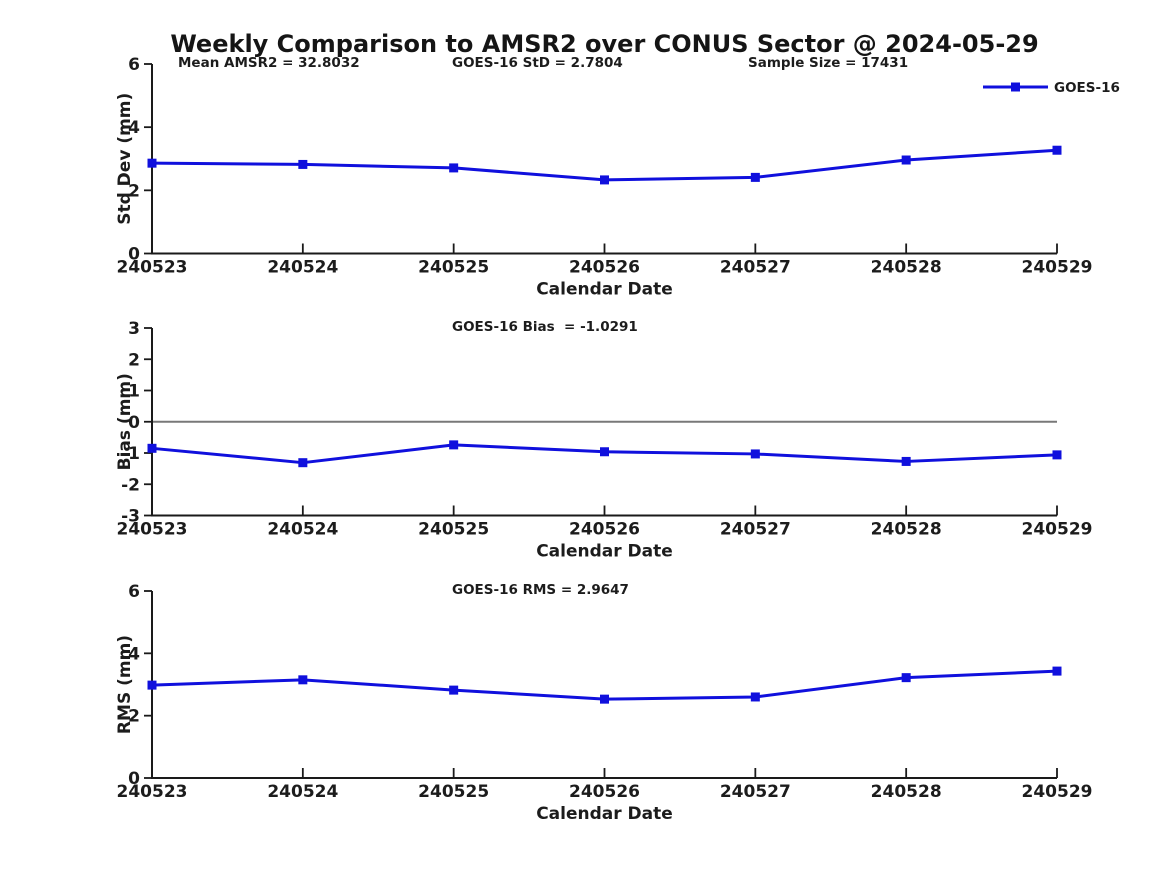 The image size is (1167, 875). What do you see at coordinates (125, 159) in the screenshot?
I see `y-axis-title: Std Dev (mm)` at bounding box center [125, 159].